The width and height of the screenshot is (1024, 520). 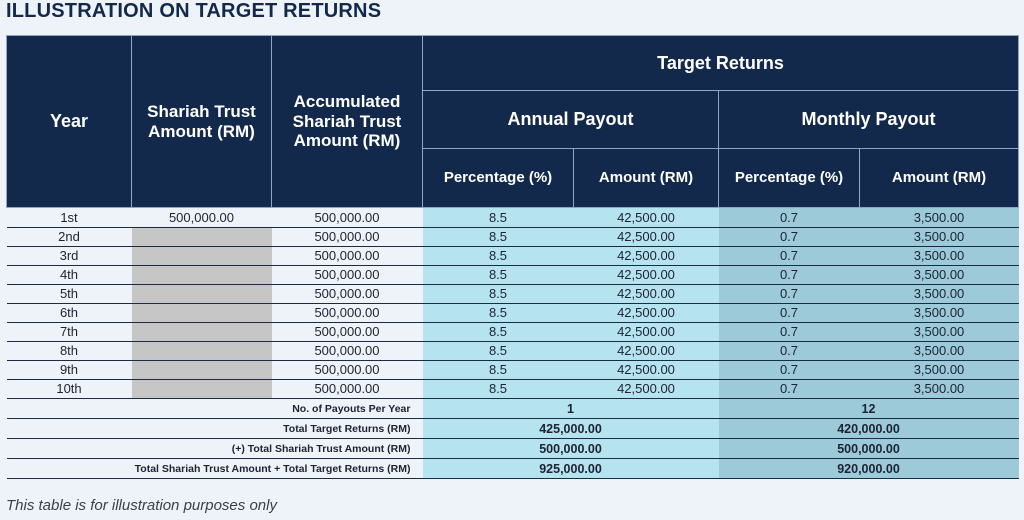 What do you see at coordinates (69, 237) in the screenshot?
I see `year-cell: 2nd` at bounding box center [69, 237].